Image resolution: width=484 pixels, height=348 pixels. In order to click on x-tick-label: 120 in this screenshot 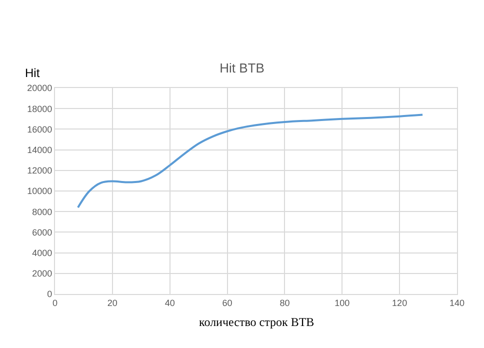, I will do `click(400, 303)`.